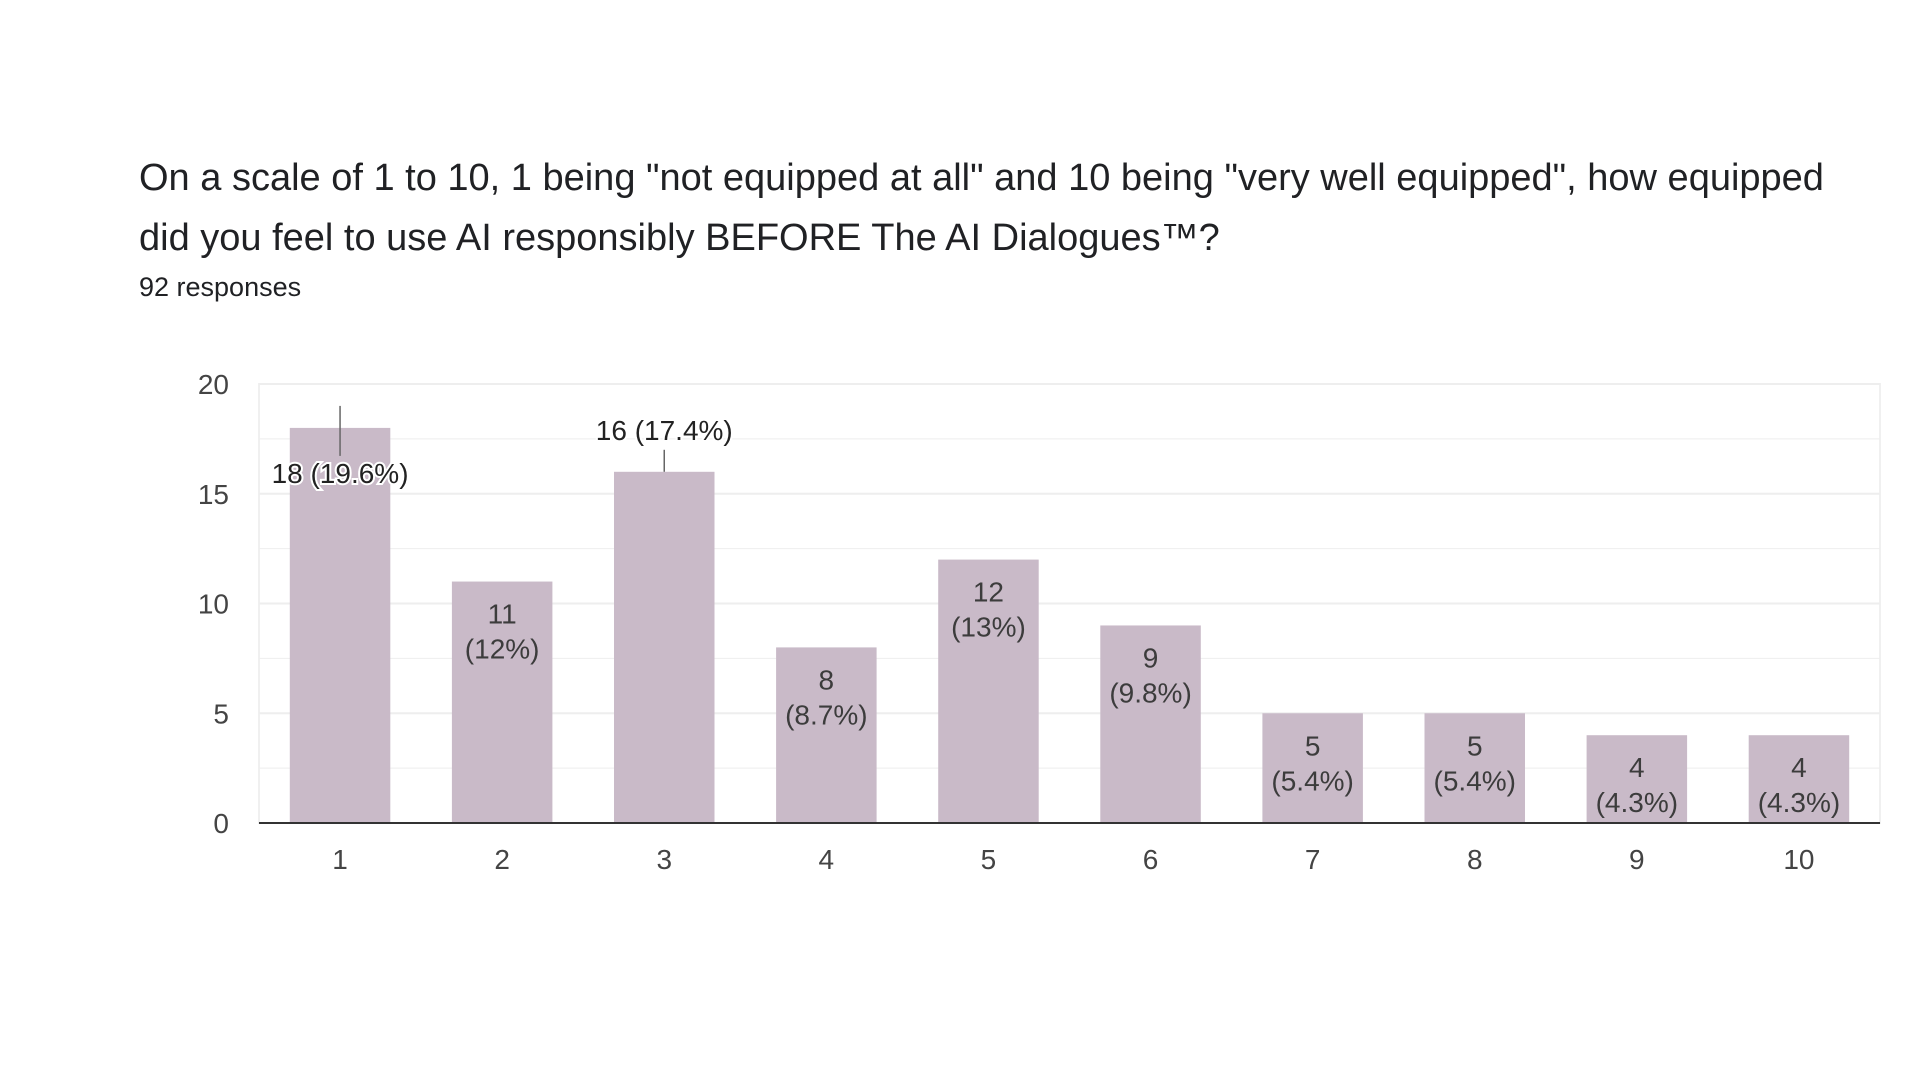 The height and width of the screenshot is (1080, 1920). Describe the element at coordinates (827, 679) in the screenshot. I see `data-label: 8` at that location.